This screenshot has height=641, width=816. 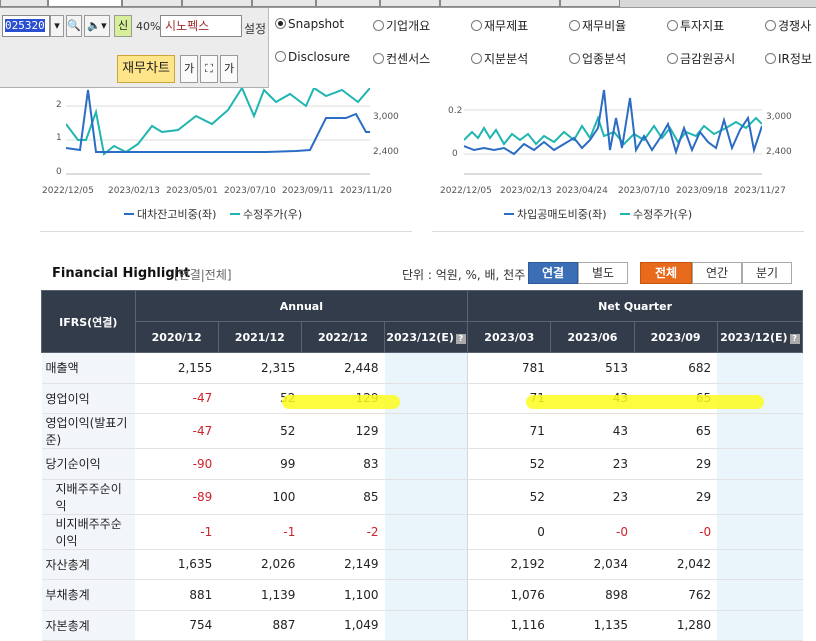 What do you see at coordinates (59, 105) in the screenshot?
I see `y-left-tick: 2` at bounding box center [59, 105].